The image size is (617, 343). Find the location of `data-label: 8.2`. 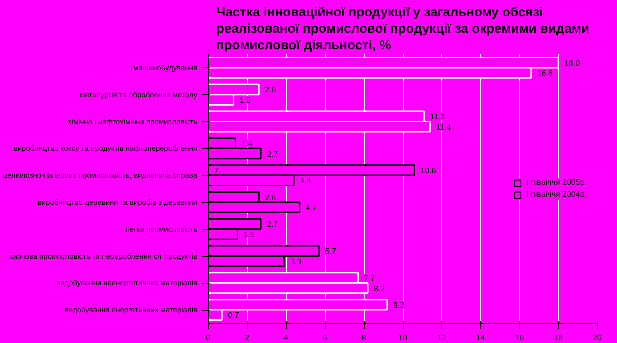

data-label: 8.2 is located at coordinates (380, 289).